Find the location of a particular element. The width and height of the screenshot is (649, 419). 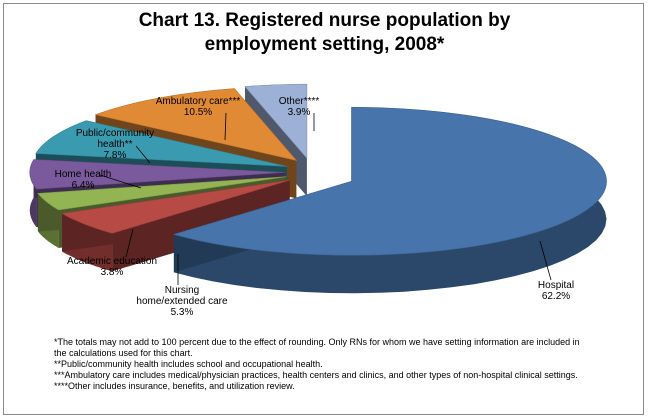

pie-slice-home-health is located at coordinates (157, 174).